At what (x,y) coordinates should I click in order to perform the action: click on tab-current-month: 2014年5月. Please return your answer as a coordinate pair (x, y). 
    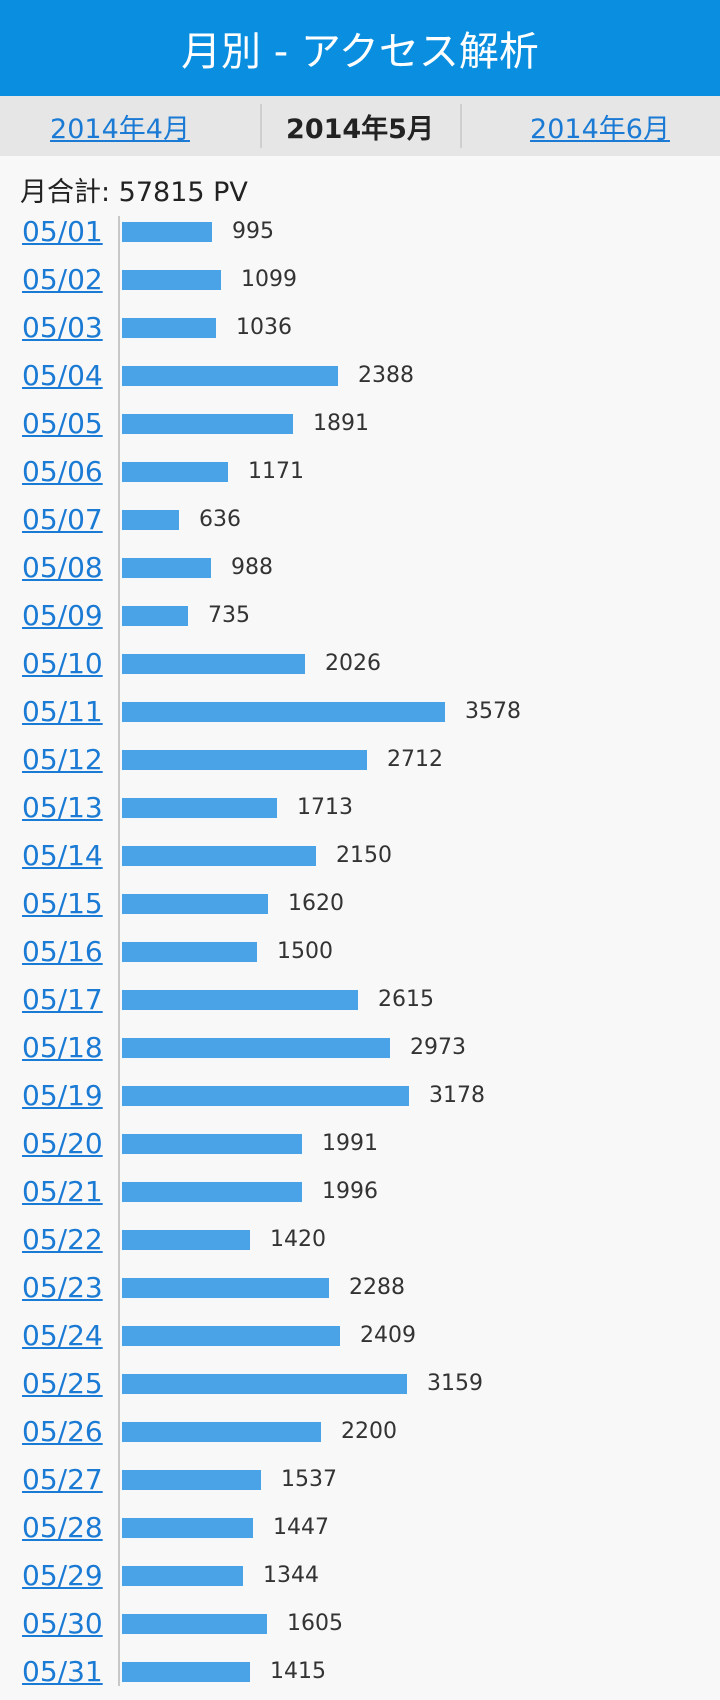
    Looking at the image, I should click on (360, 126).